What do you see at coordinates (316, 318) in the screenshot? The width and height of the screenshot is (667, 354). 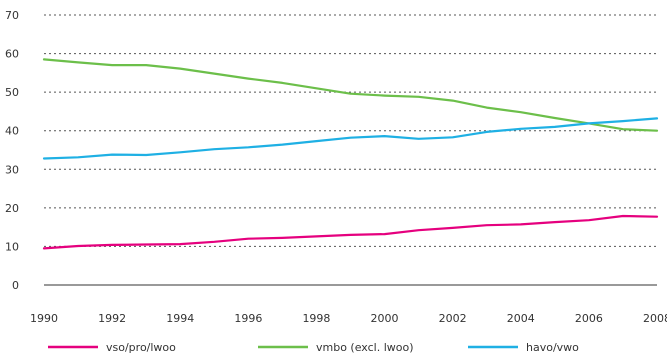 I see `x-tick-label: 1998` at bounding box center [316, 318].